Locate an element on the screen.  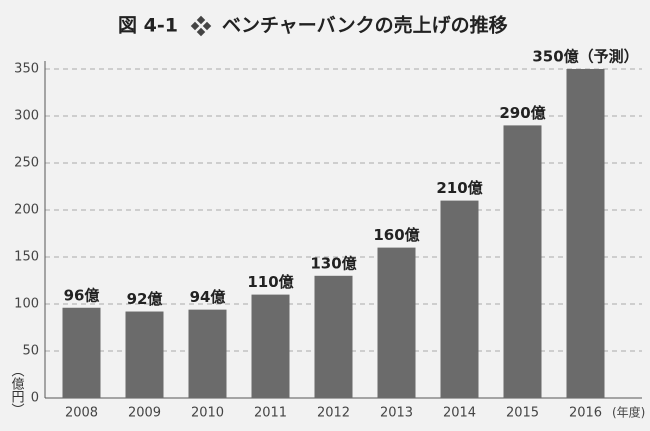
y-tick-label: 0 is located at coordinates (35, 398).